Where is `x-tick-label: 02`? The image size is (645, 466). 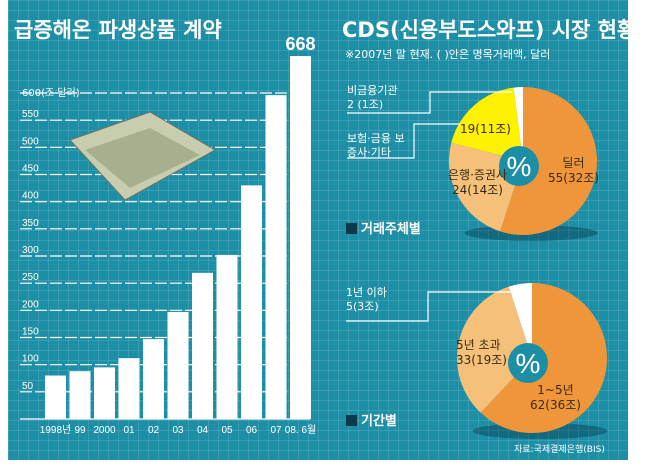 x-tick-label: 02 is located at coordinates (154, 430).